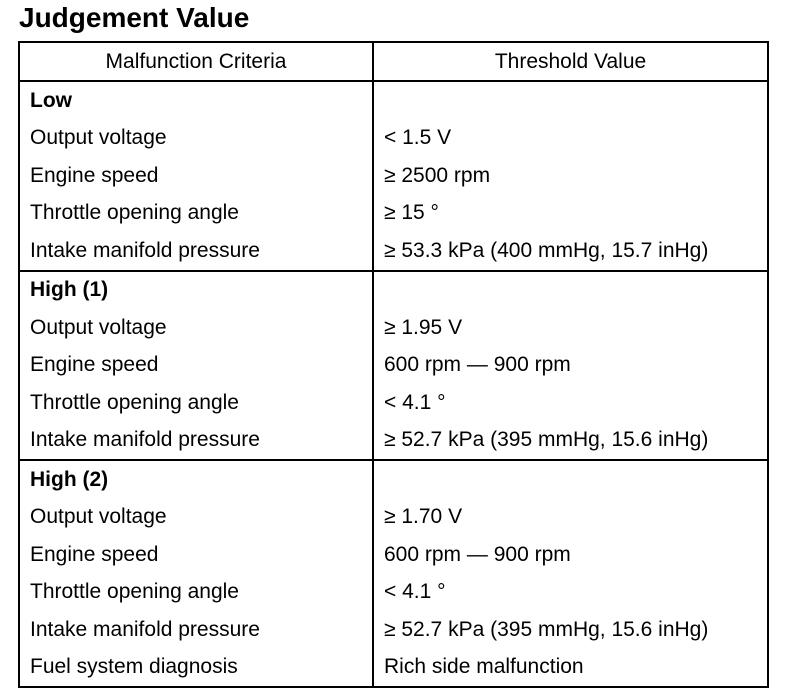 This screenshot has width=800, height=692. I want to click on table-row: Output voltage < 1.5 V, so click(393, 138).